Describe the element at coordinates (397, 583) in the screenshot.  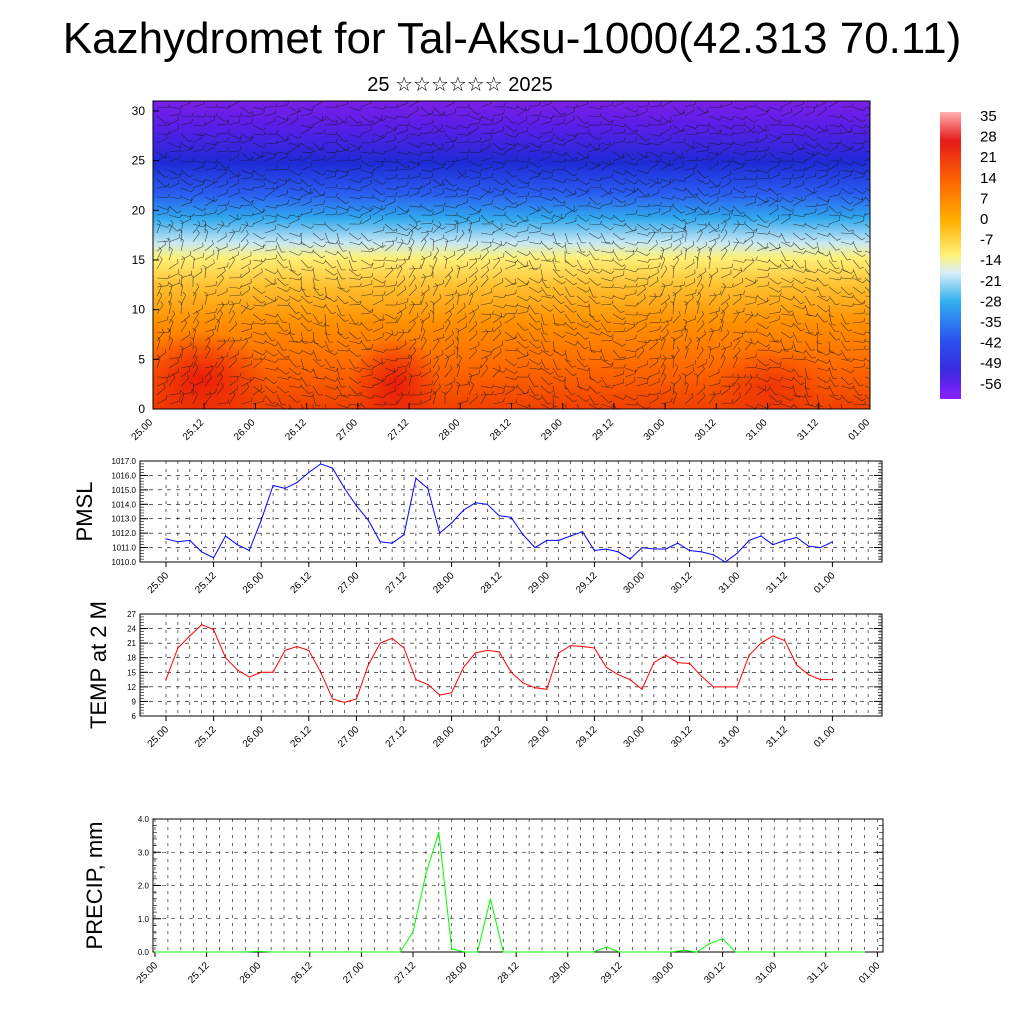
I see `x-tick-label: 27.12` at that location.